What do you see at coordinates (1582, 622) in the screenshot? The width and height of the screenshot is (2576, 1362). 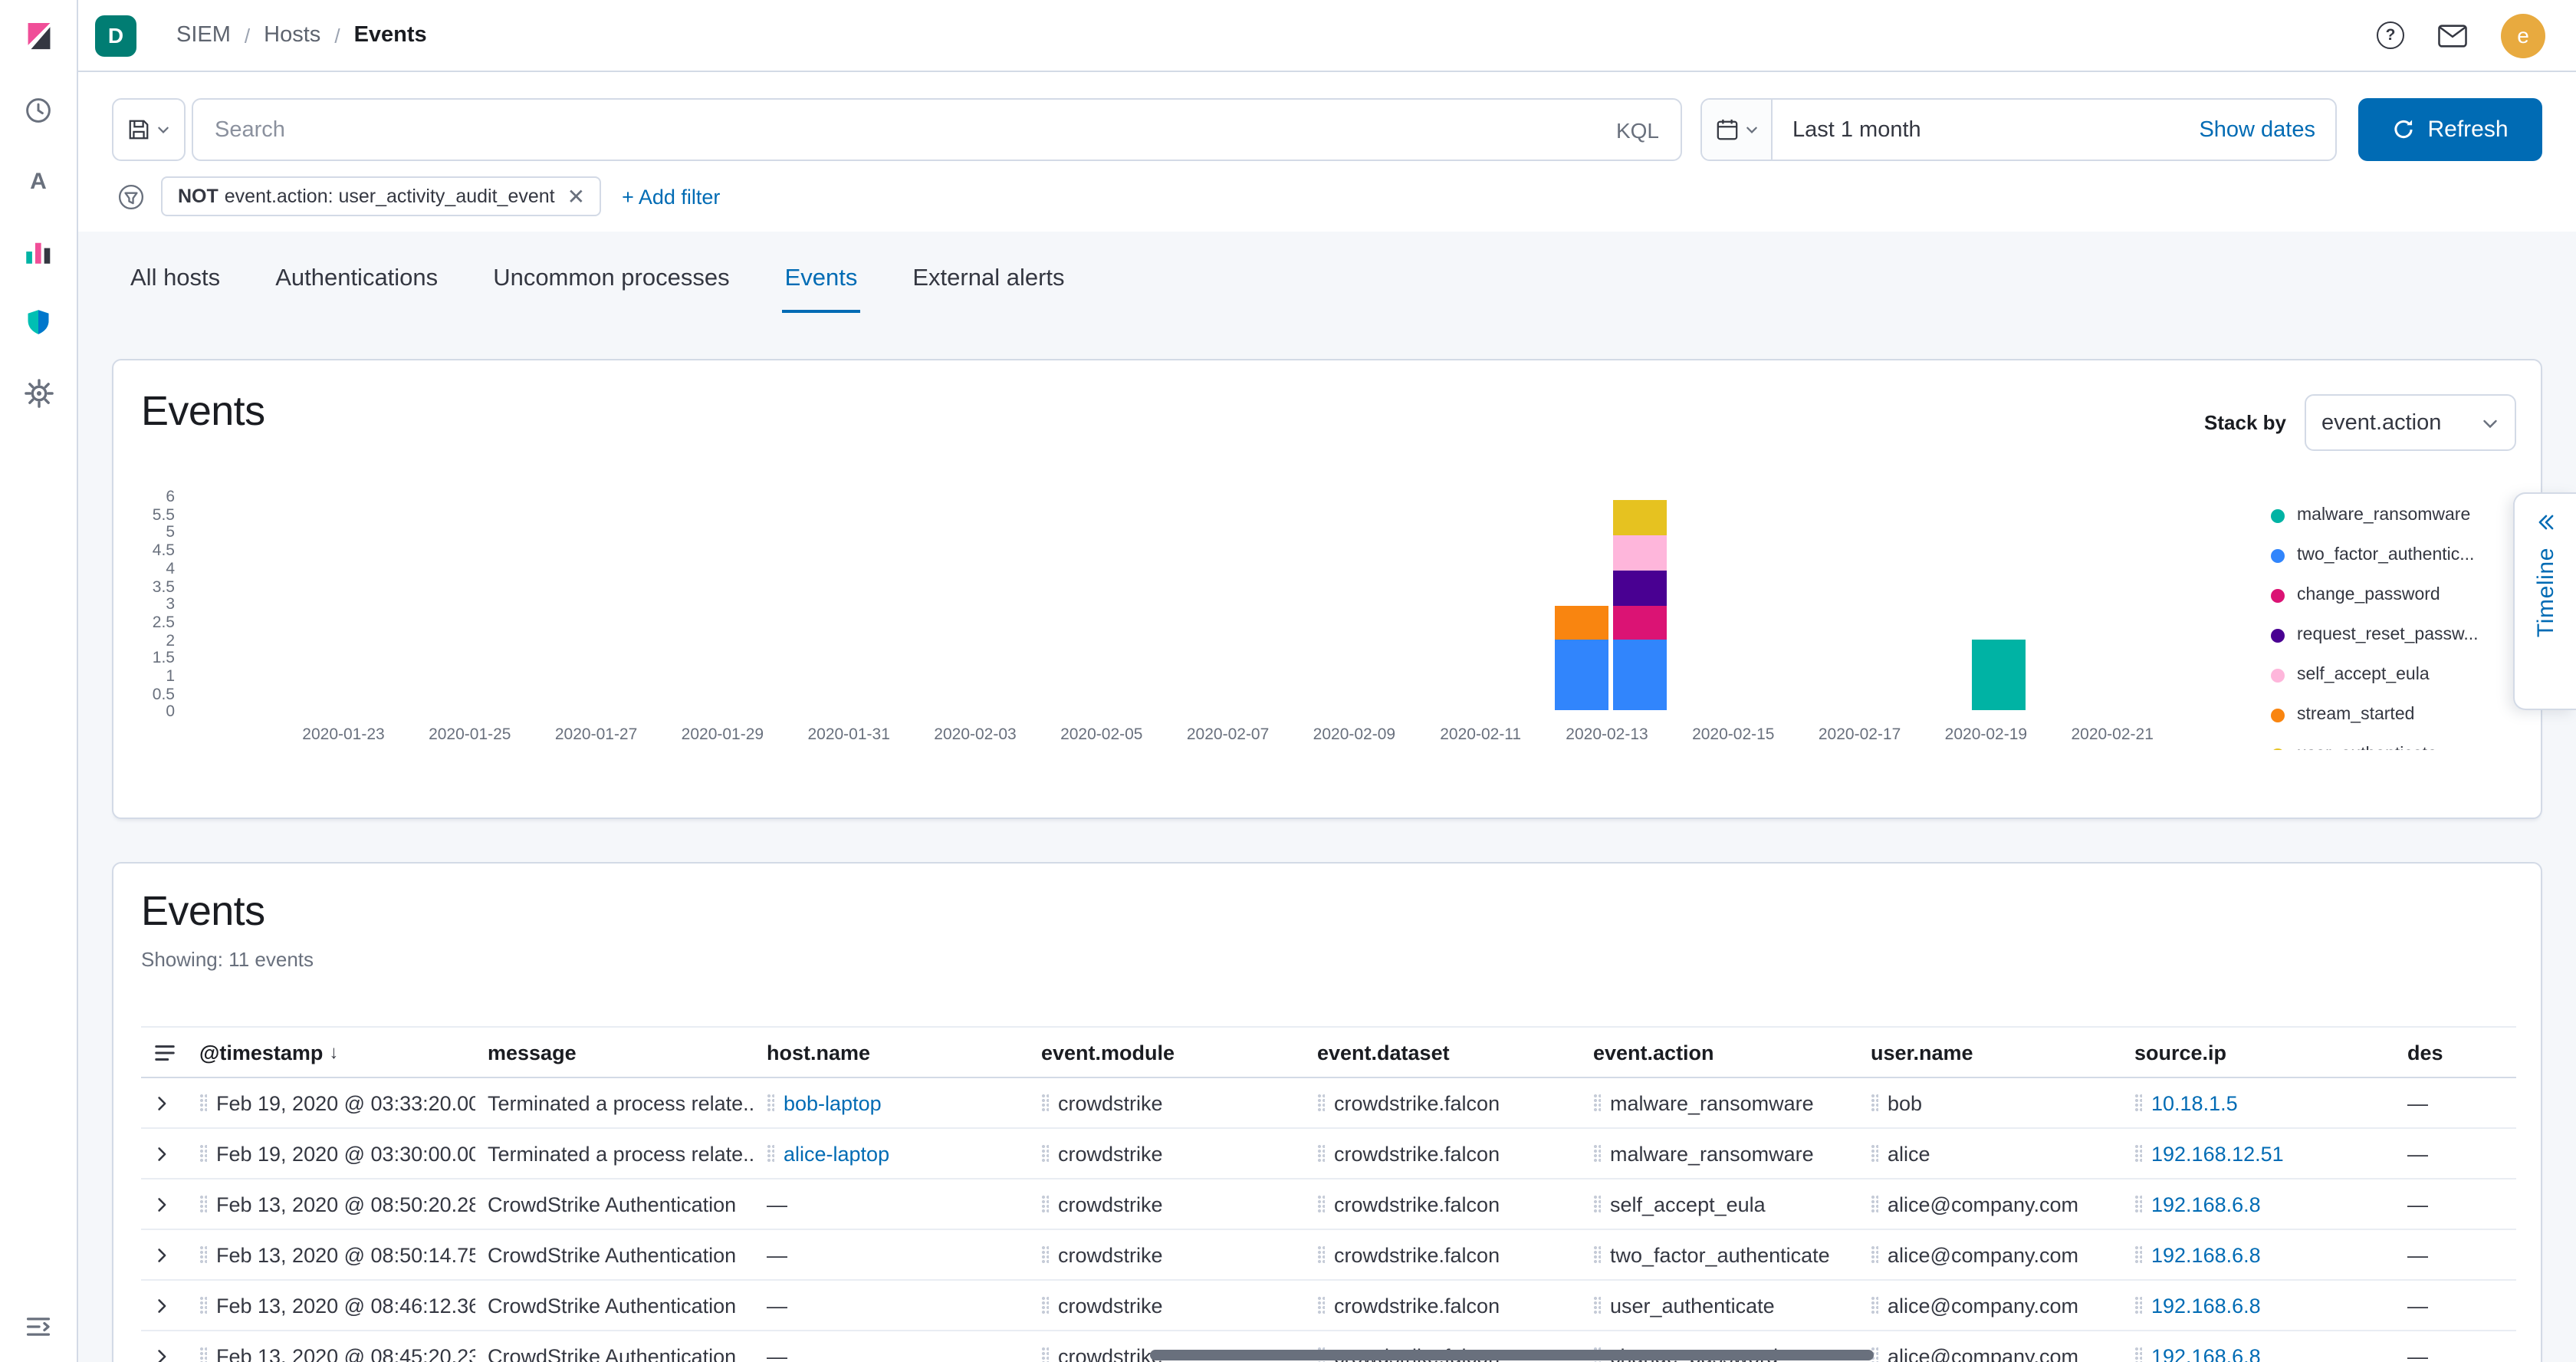 I see `bar-segment-stream_started` at bounding box center [1582, 622].